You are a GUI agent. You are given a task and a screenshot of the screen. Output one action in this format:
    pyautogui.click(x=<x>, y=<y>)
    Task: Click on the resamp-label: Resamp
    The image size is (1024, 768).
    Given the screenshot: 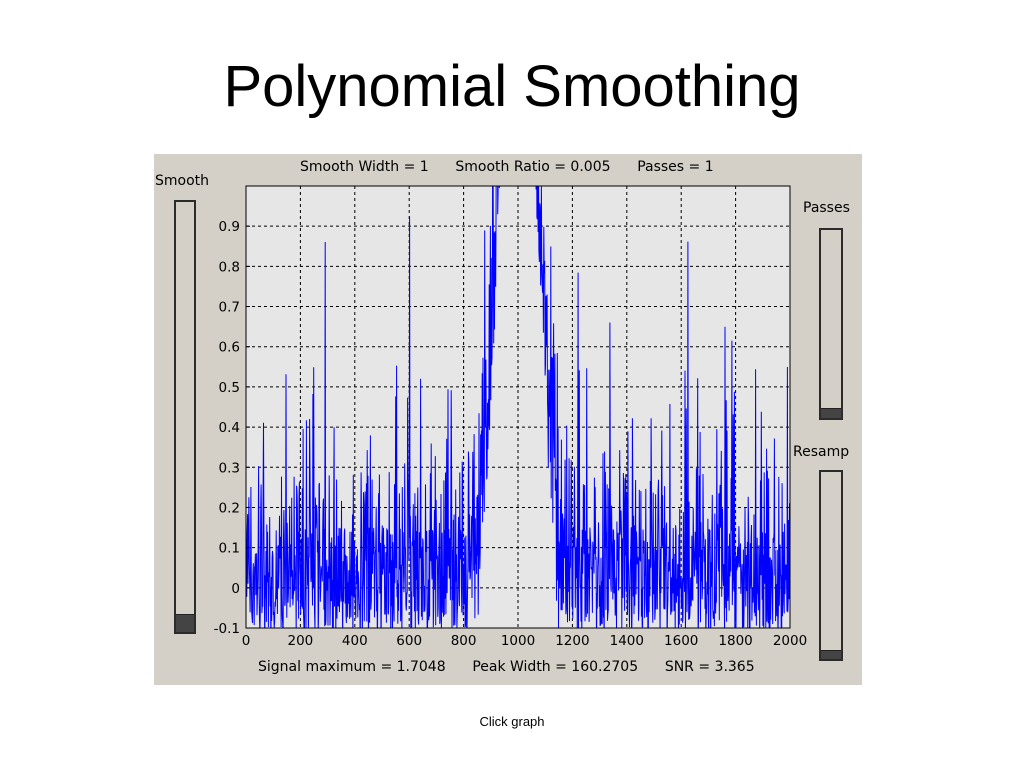 What is the action you would take?
    pyautogui.click(x=821, y=452)
    